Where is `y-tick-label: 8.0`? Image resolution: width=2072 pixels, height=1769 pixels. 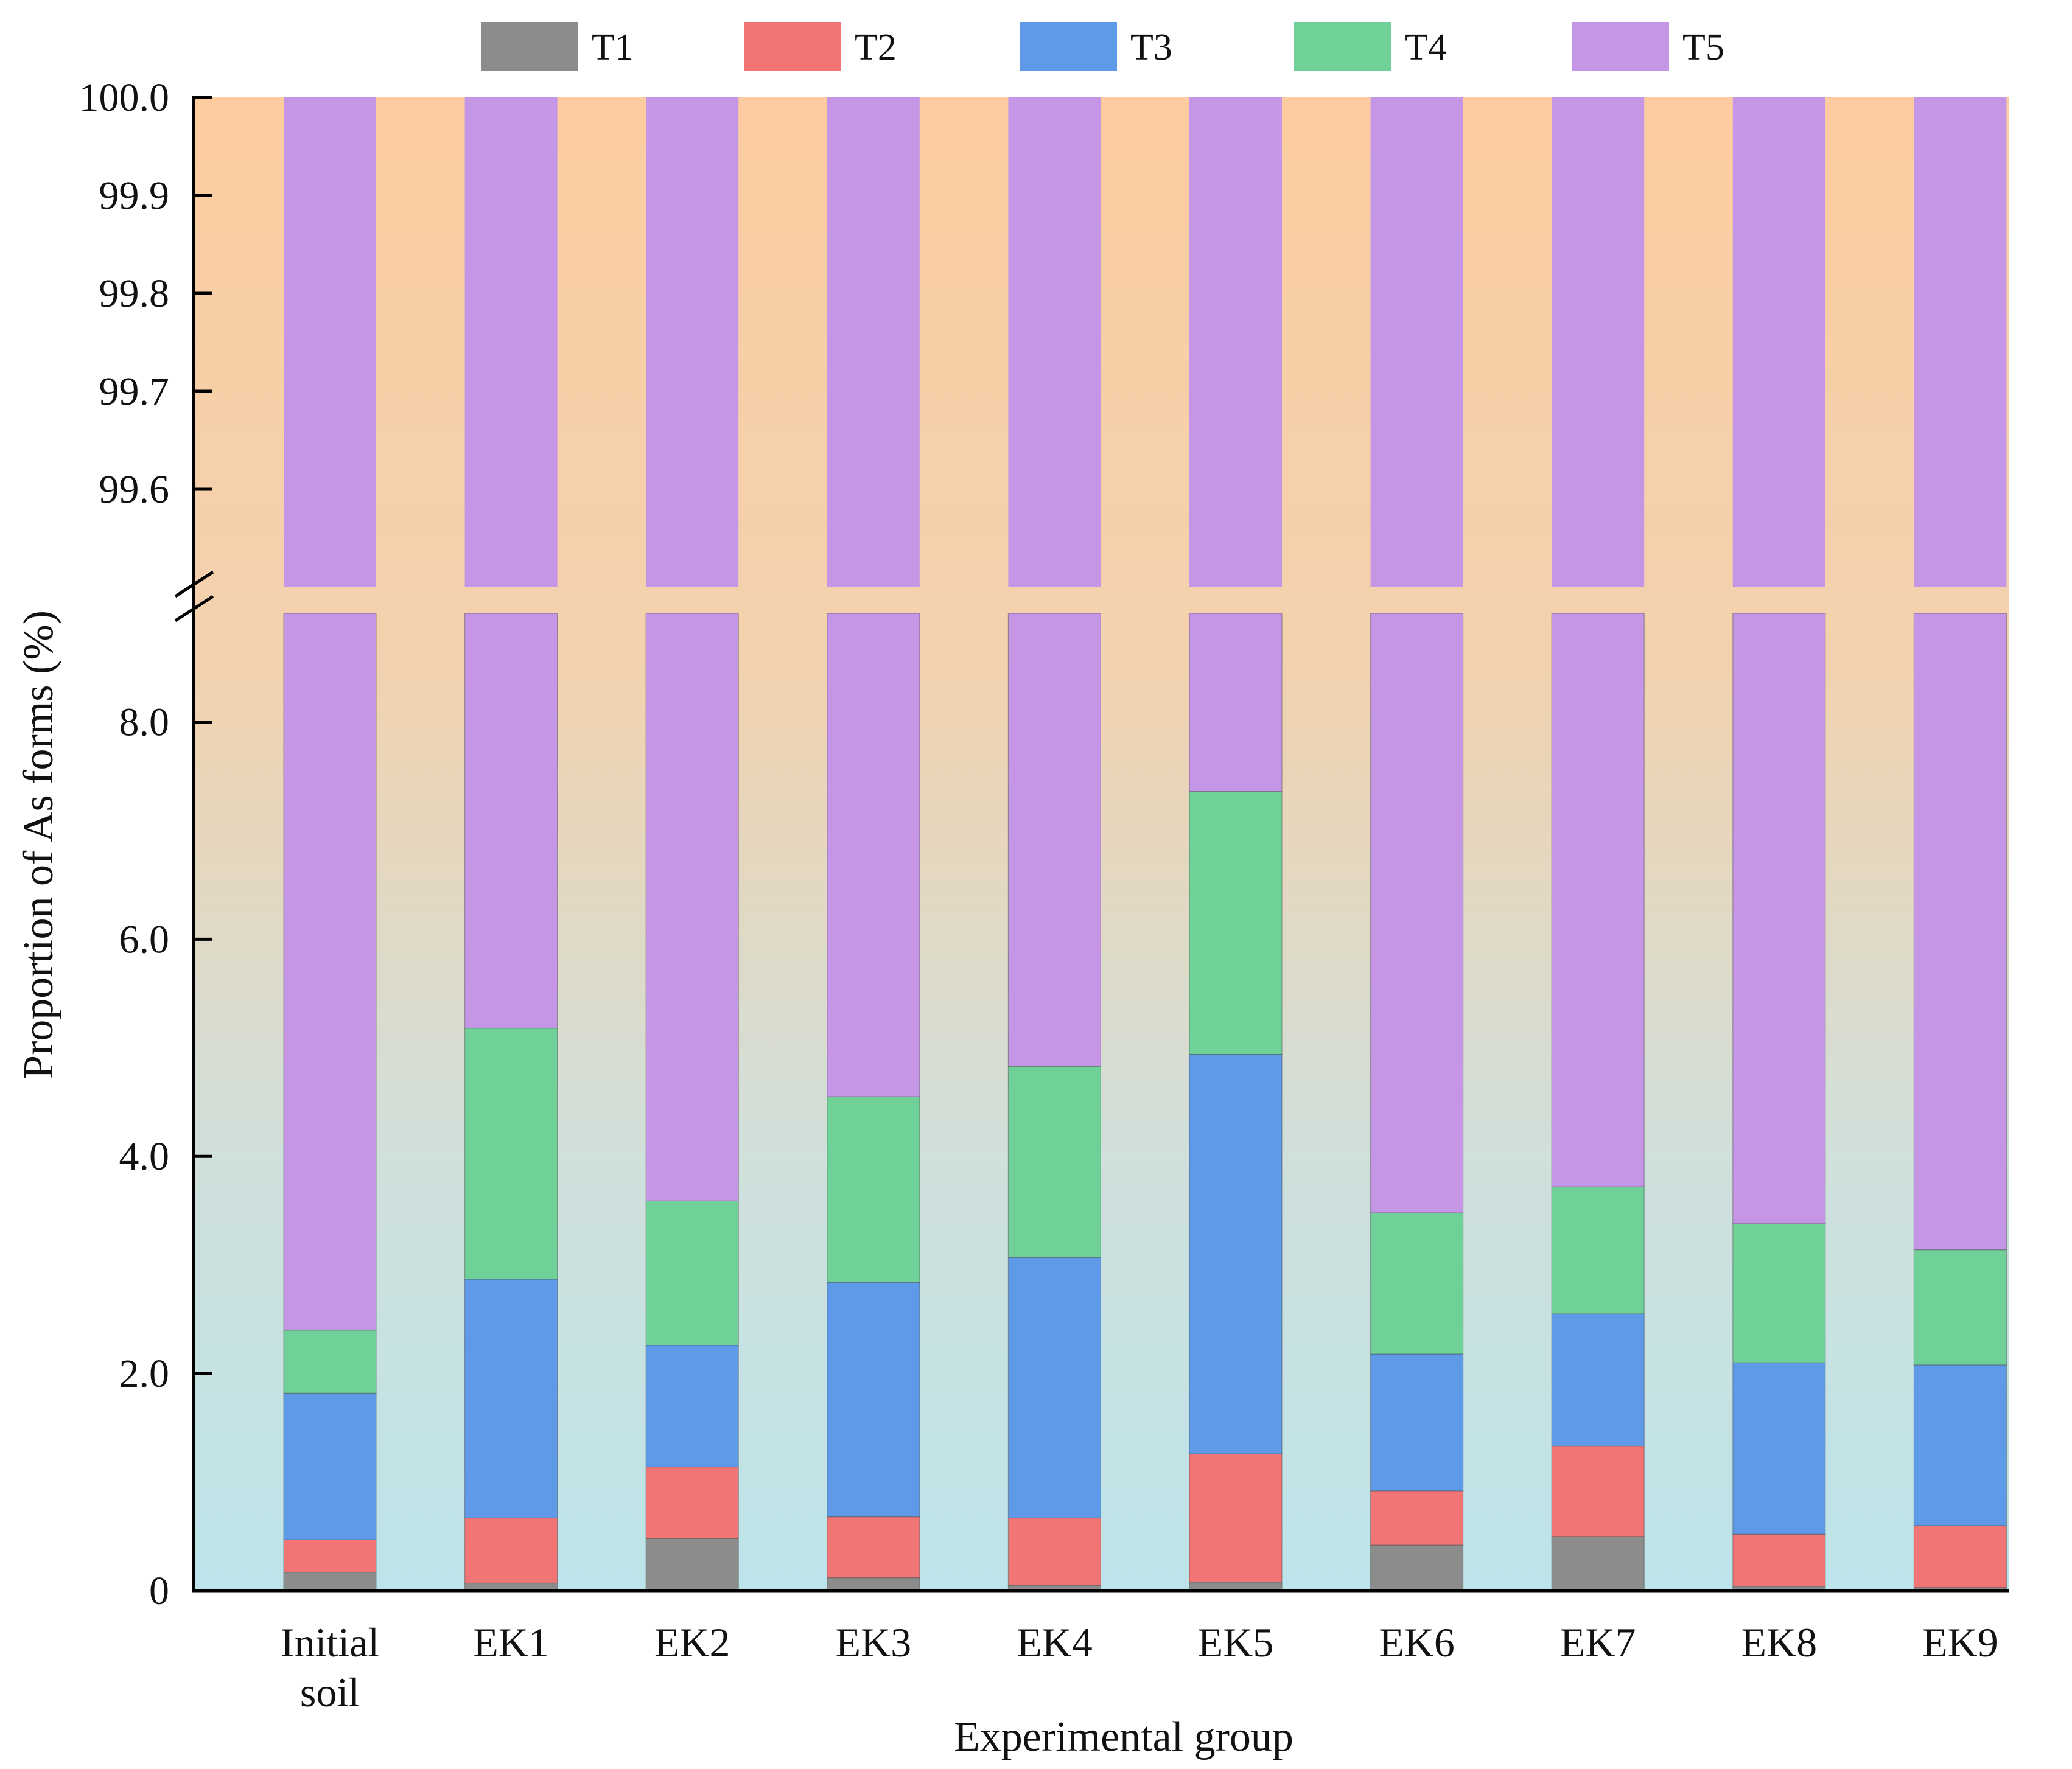 y-tick-label: 8.0 is located at coordinates (144, 722).